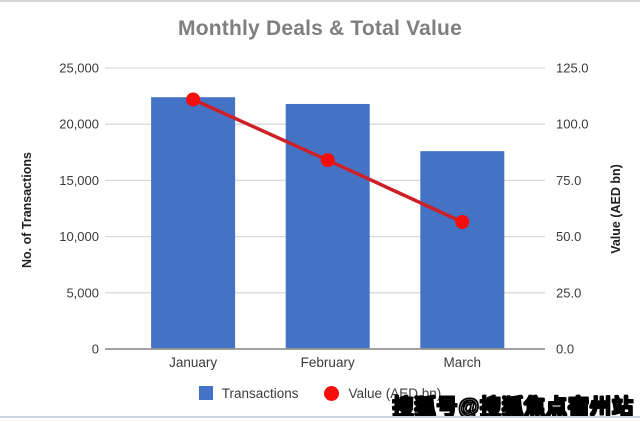  I want to click on right-axis-tick-label: 25.0, so click(568, 292).